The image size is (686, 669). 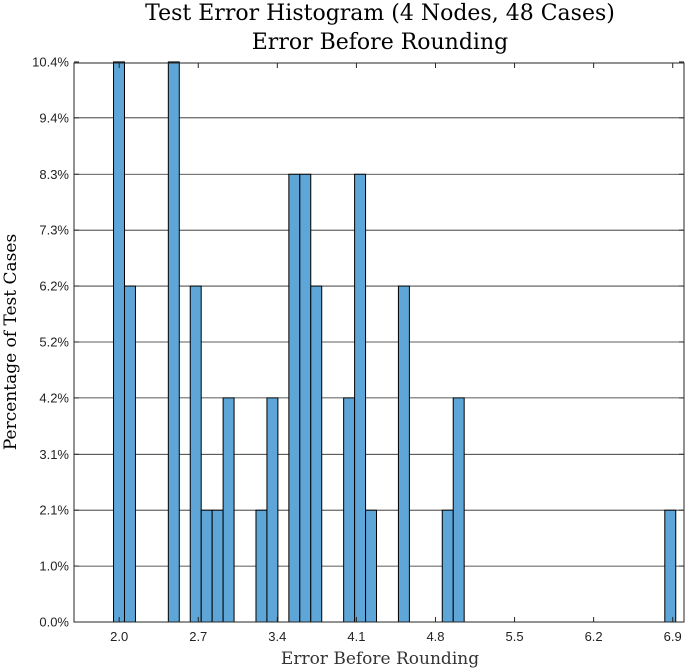 I want to click on y-tick-label: 10.4%, so click(x=50, y=61).